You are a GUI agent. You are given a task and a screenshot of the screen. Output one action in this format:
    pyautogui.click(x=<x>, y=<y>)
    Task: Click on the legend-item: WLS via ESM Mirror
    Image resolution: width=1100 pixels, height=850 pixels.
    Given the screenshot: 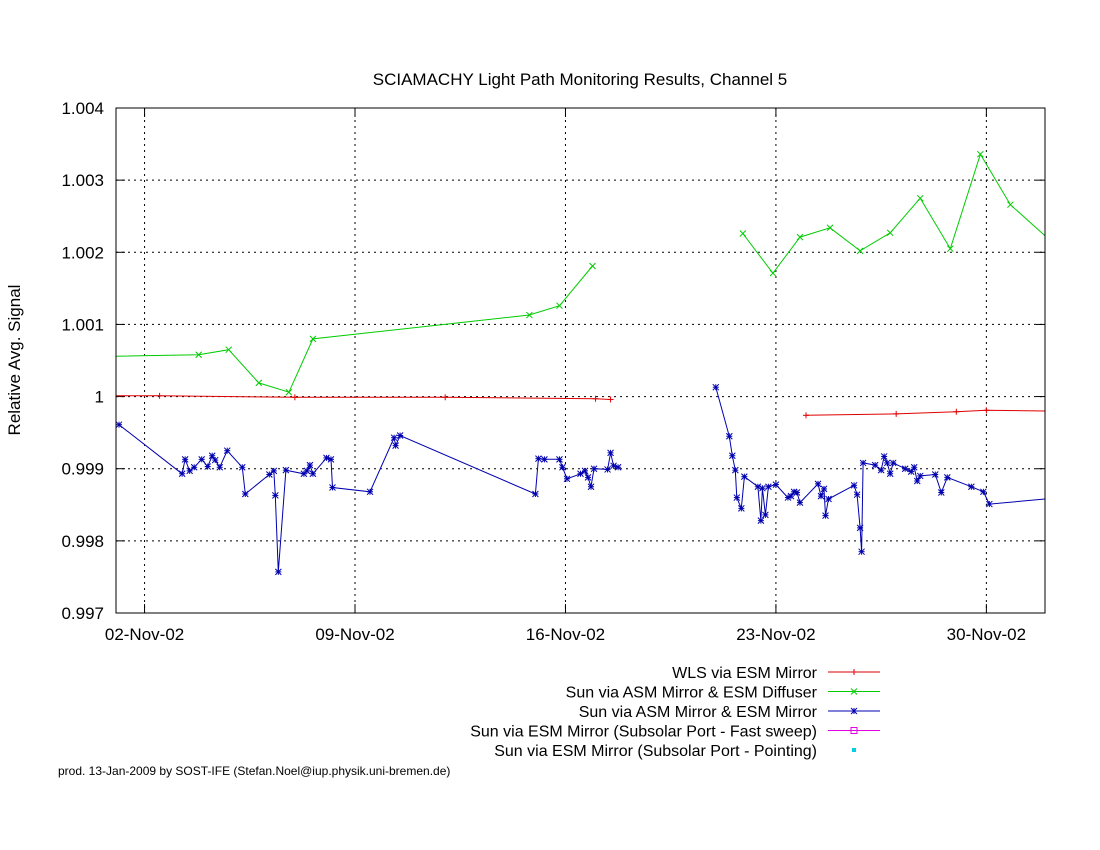 What is the action you would take?
    pyautogui.click(x=776, y=673)
    